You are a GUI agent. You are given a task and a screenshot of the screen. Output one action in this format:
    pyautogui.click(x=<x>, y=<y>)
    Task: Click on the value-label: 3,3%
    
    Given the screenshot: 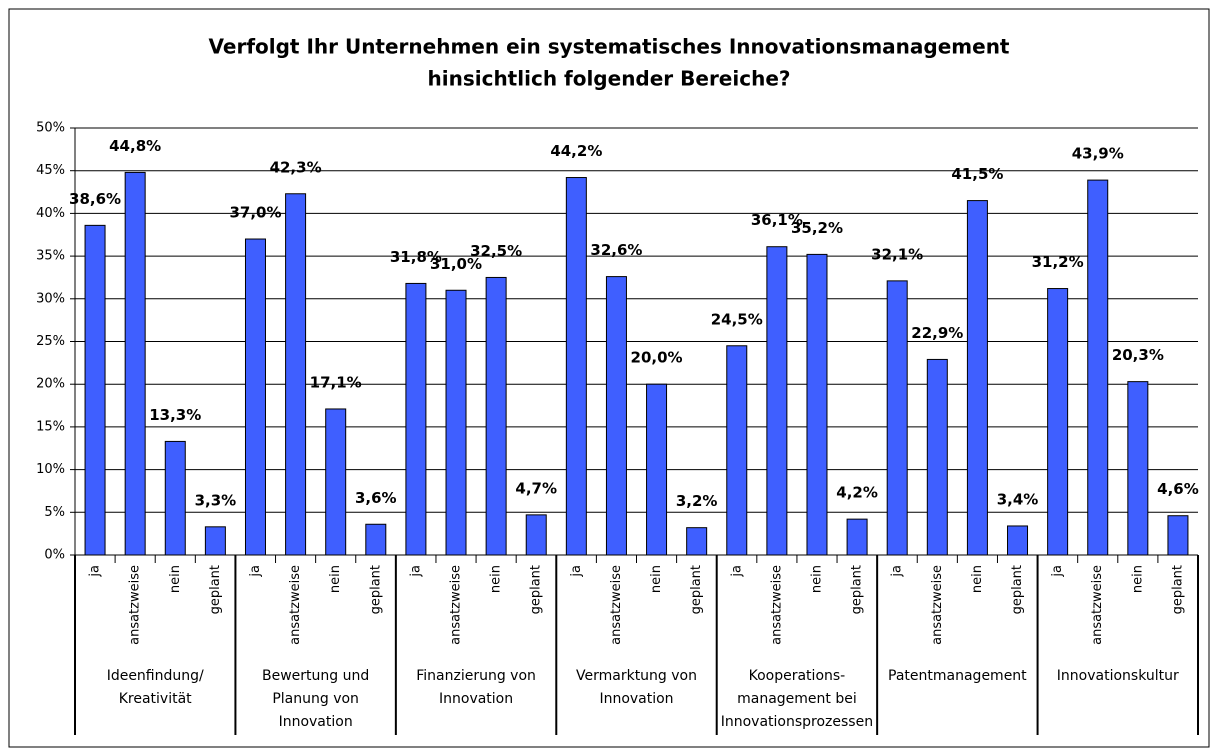 What is the action you would take?
    pyautogui.click(x=216, y=500)
    